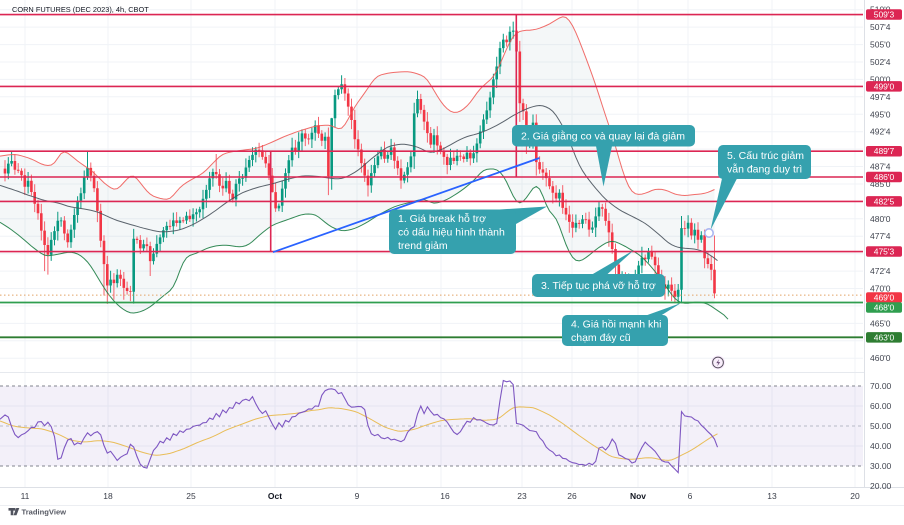 This screenshot has width=904, height=525. What do you see at coordinates (881, 466) in the screenshot?
I see `svg-text: 30.00` at bounding box center [881, 466].